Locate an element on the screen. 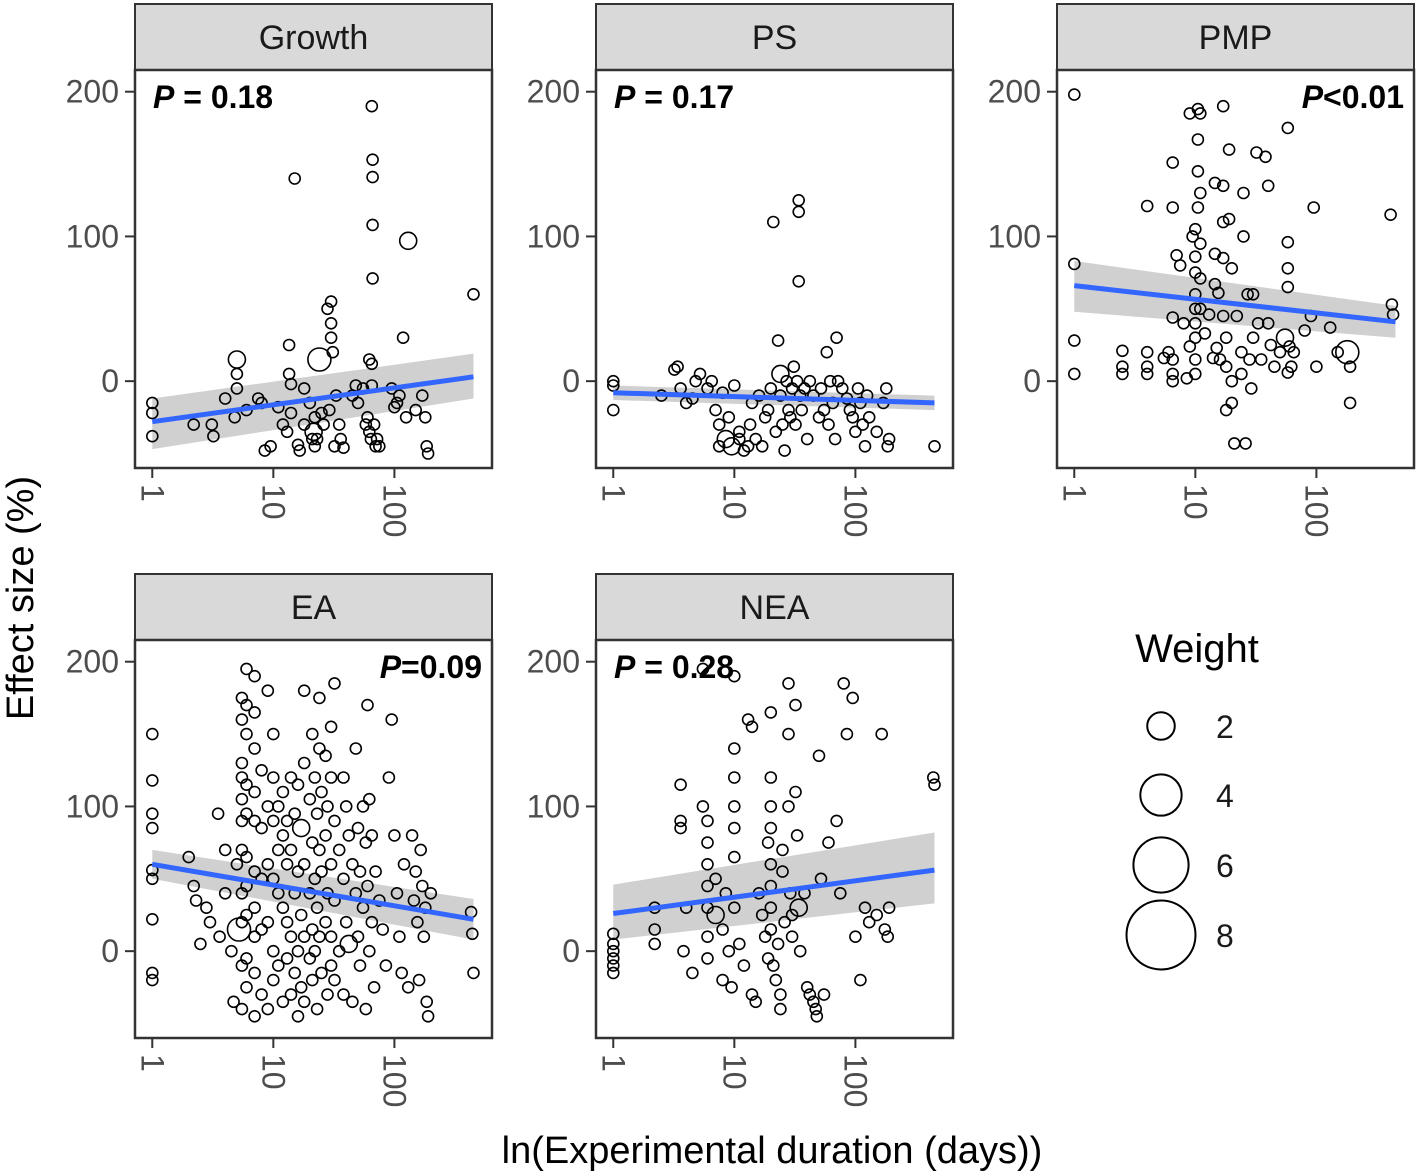 This screenshot has height=1174, width=1417. panel-pmp-ytick-label-1: 100 is located at coordinates (1014, 236).